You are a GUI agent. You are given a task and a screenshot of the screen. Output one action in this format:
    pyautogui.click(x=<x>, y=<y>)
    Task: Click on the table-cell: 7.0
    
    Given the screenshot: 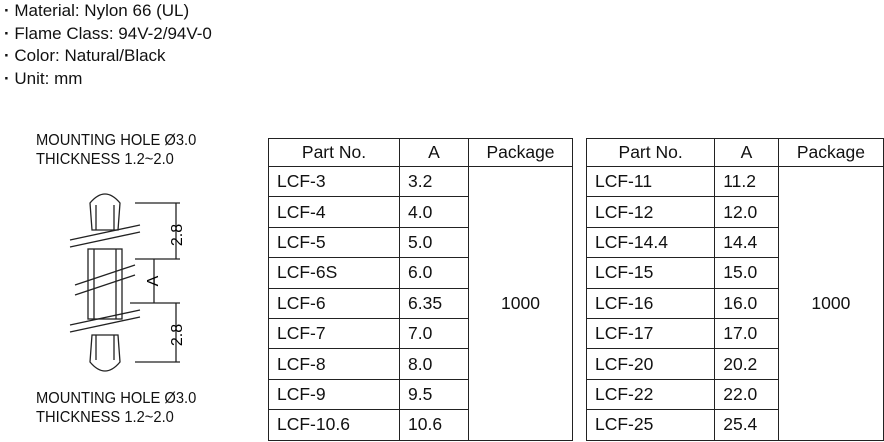 What is the action you would take?
    pyautogui.click(x=434, y=333)
    